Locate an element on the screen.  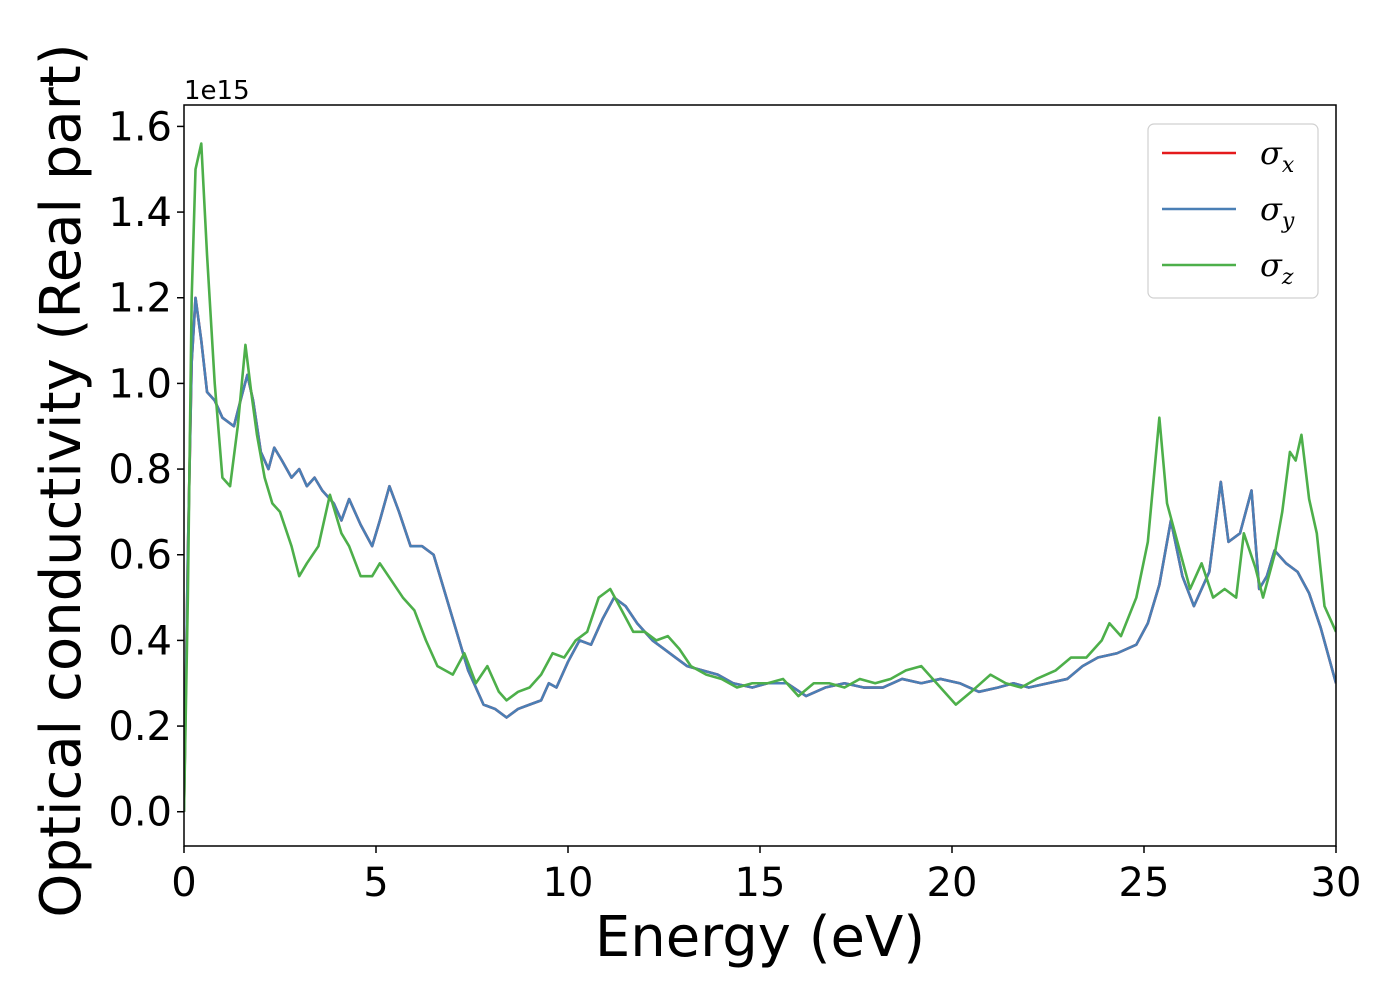
x-tick-label: 30 is located at coordinates (1336, 883).